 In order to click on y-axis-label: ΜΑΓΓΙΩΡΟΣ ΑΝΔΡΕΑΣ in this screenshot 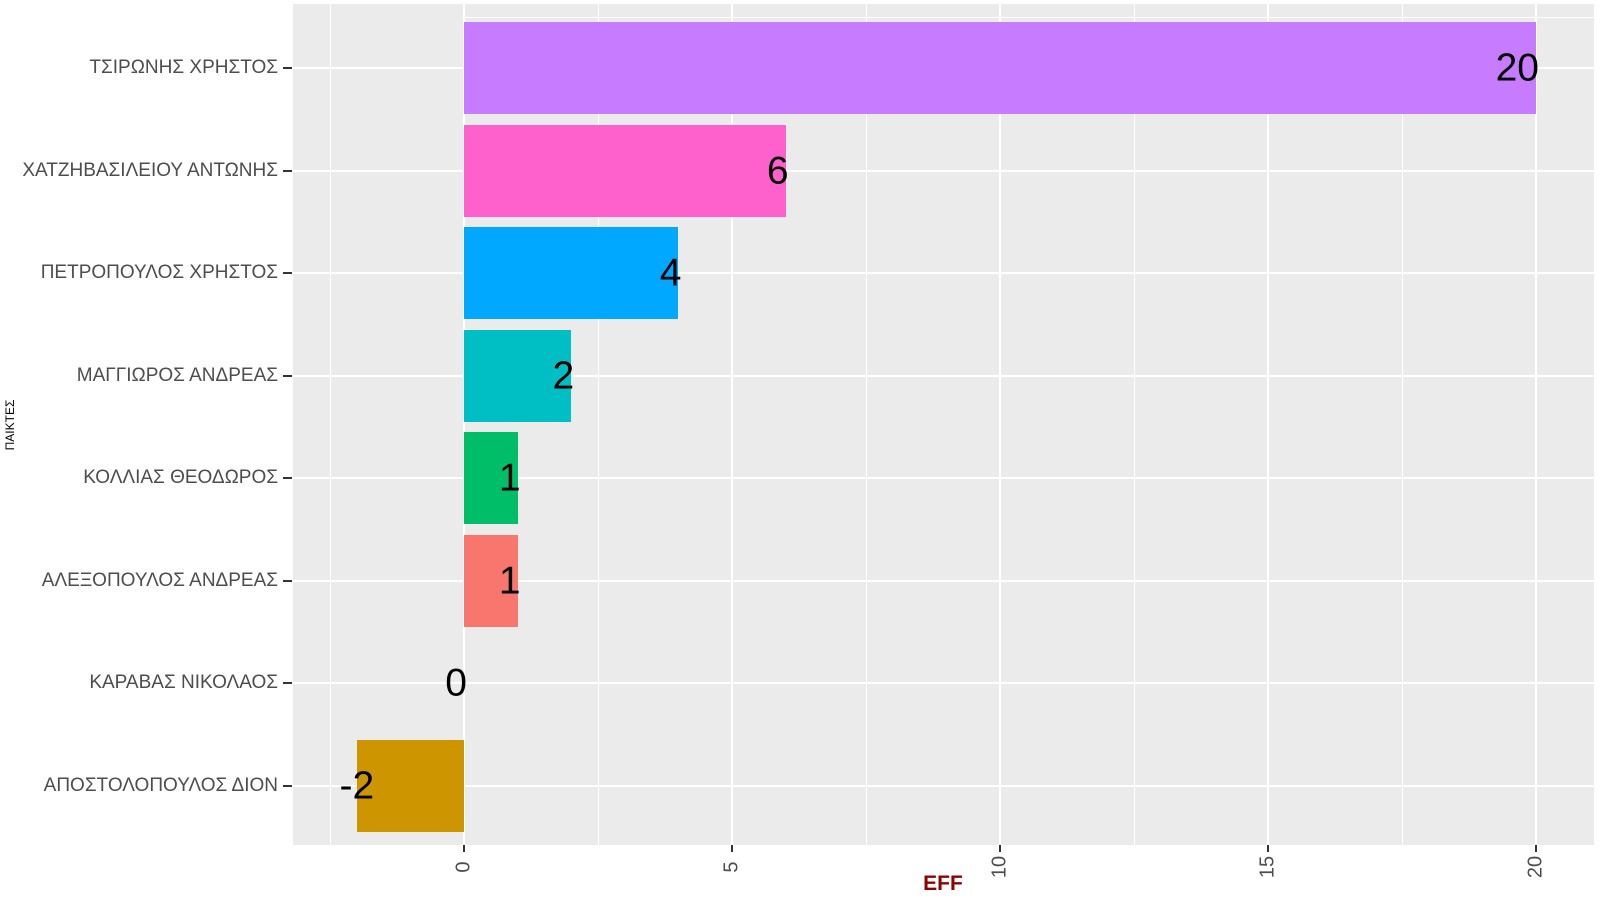, I will do `click(177, 375)`.